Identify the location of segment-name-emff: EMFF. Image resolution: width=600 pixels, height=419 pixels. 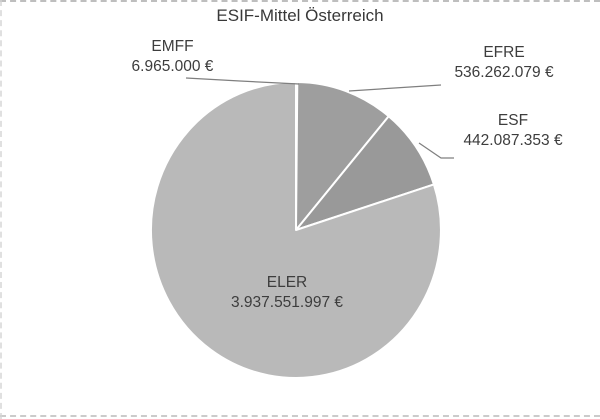
(172, 46).